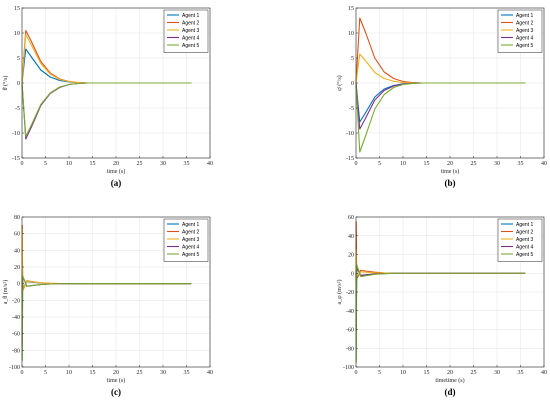 The height and width of the screenshot is (402, 550). Describe the element at coordinates (5, 83) in the screenshot. I see `y-axis-label: θ̇ (°/s)` at that location.